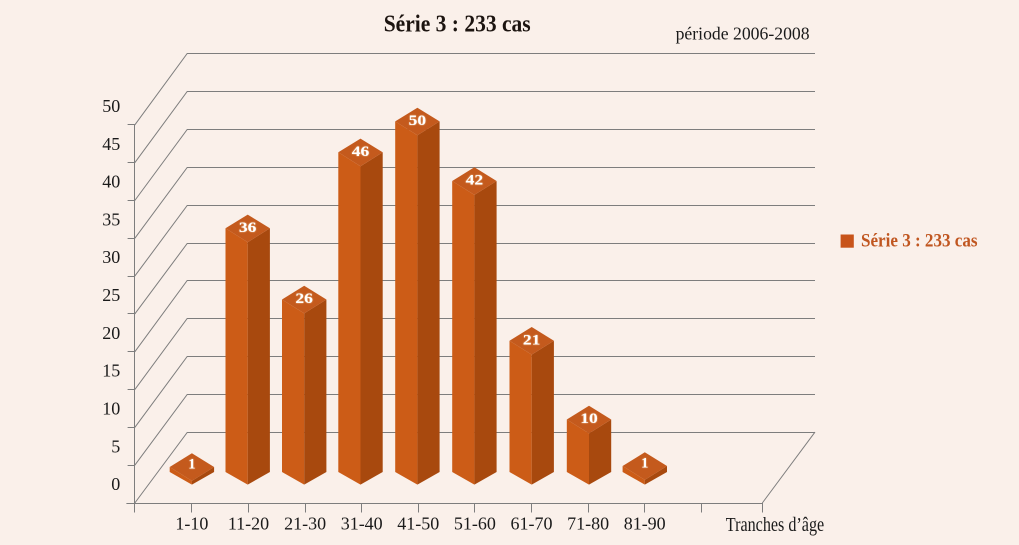 The width and height of the screenshot is (1019, 545). Describe the element at coordinates (248, 228) in the screenshot. I see `svg-text: 36` at that location.